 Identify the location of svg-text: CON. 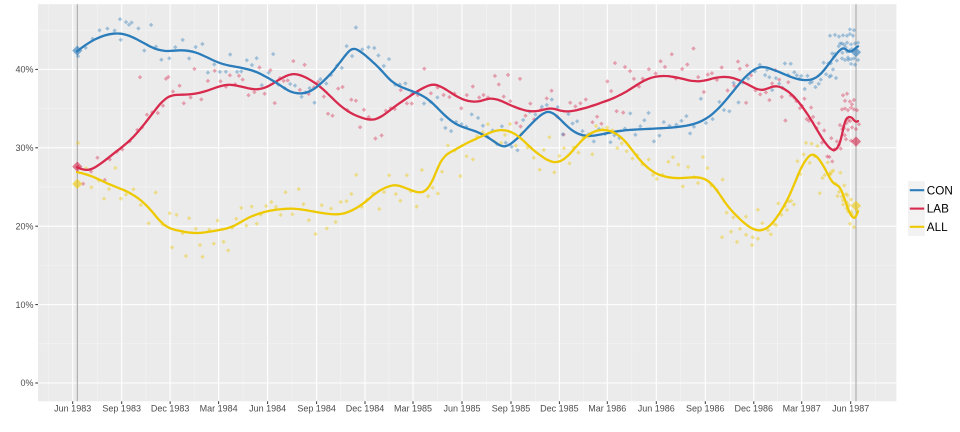
(940, 190).